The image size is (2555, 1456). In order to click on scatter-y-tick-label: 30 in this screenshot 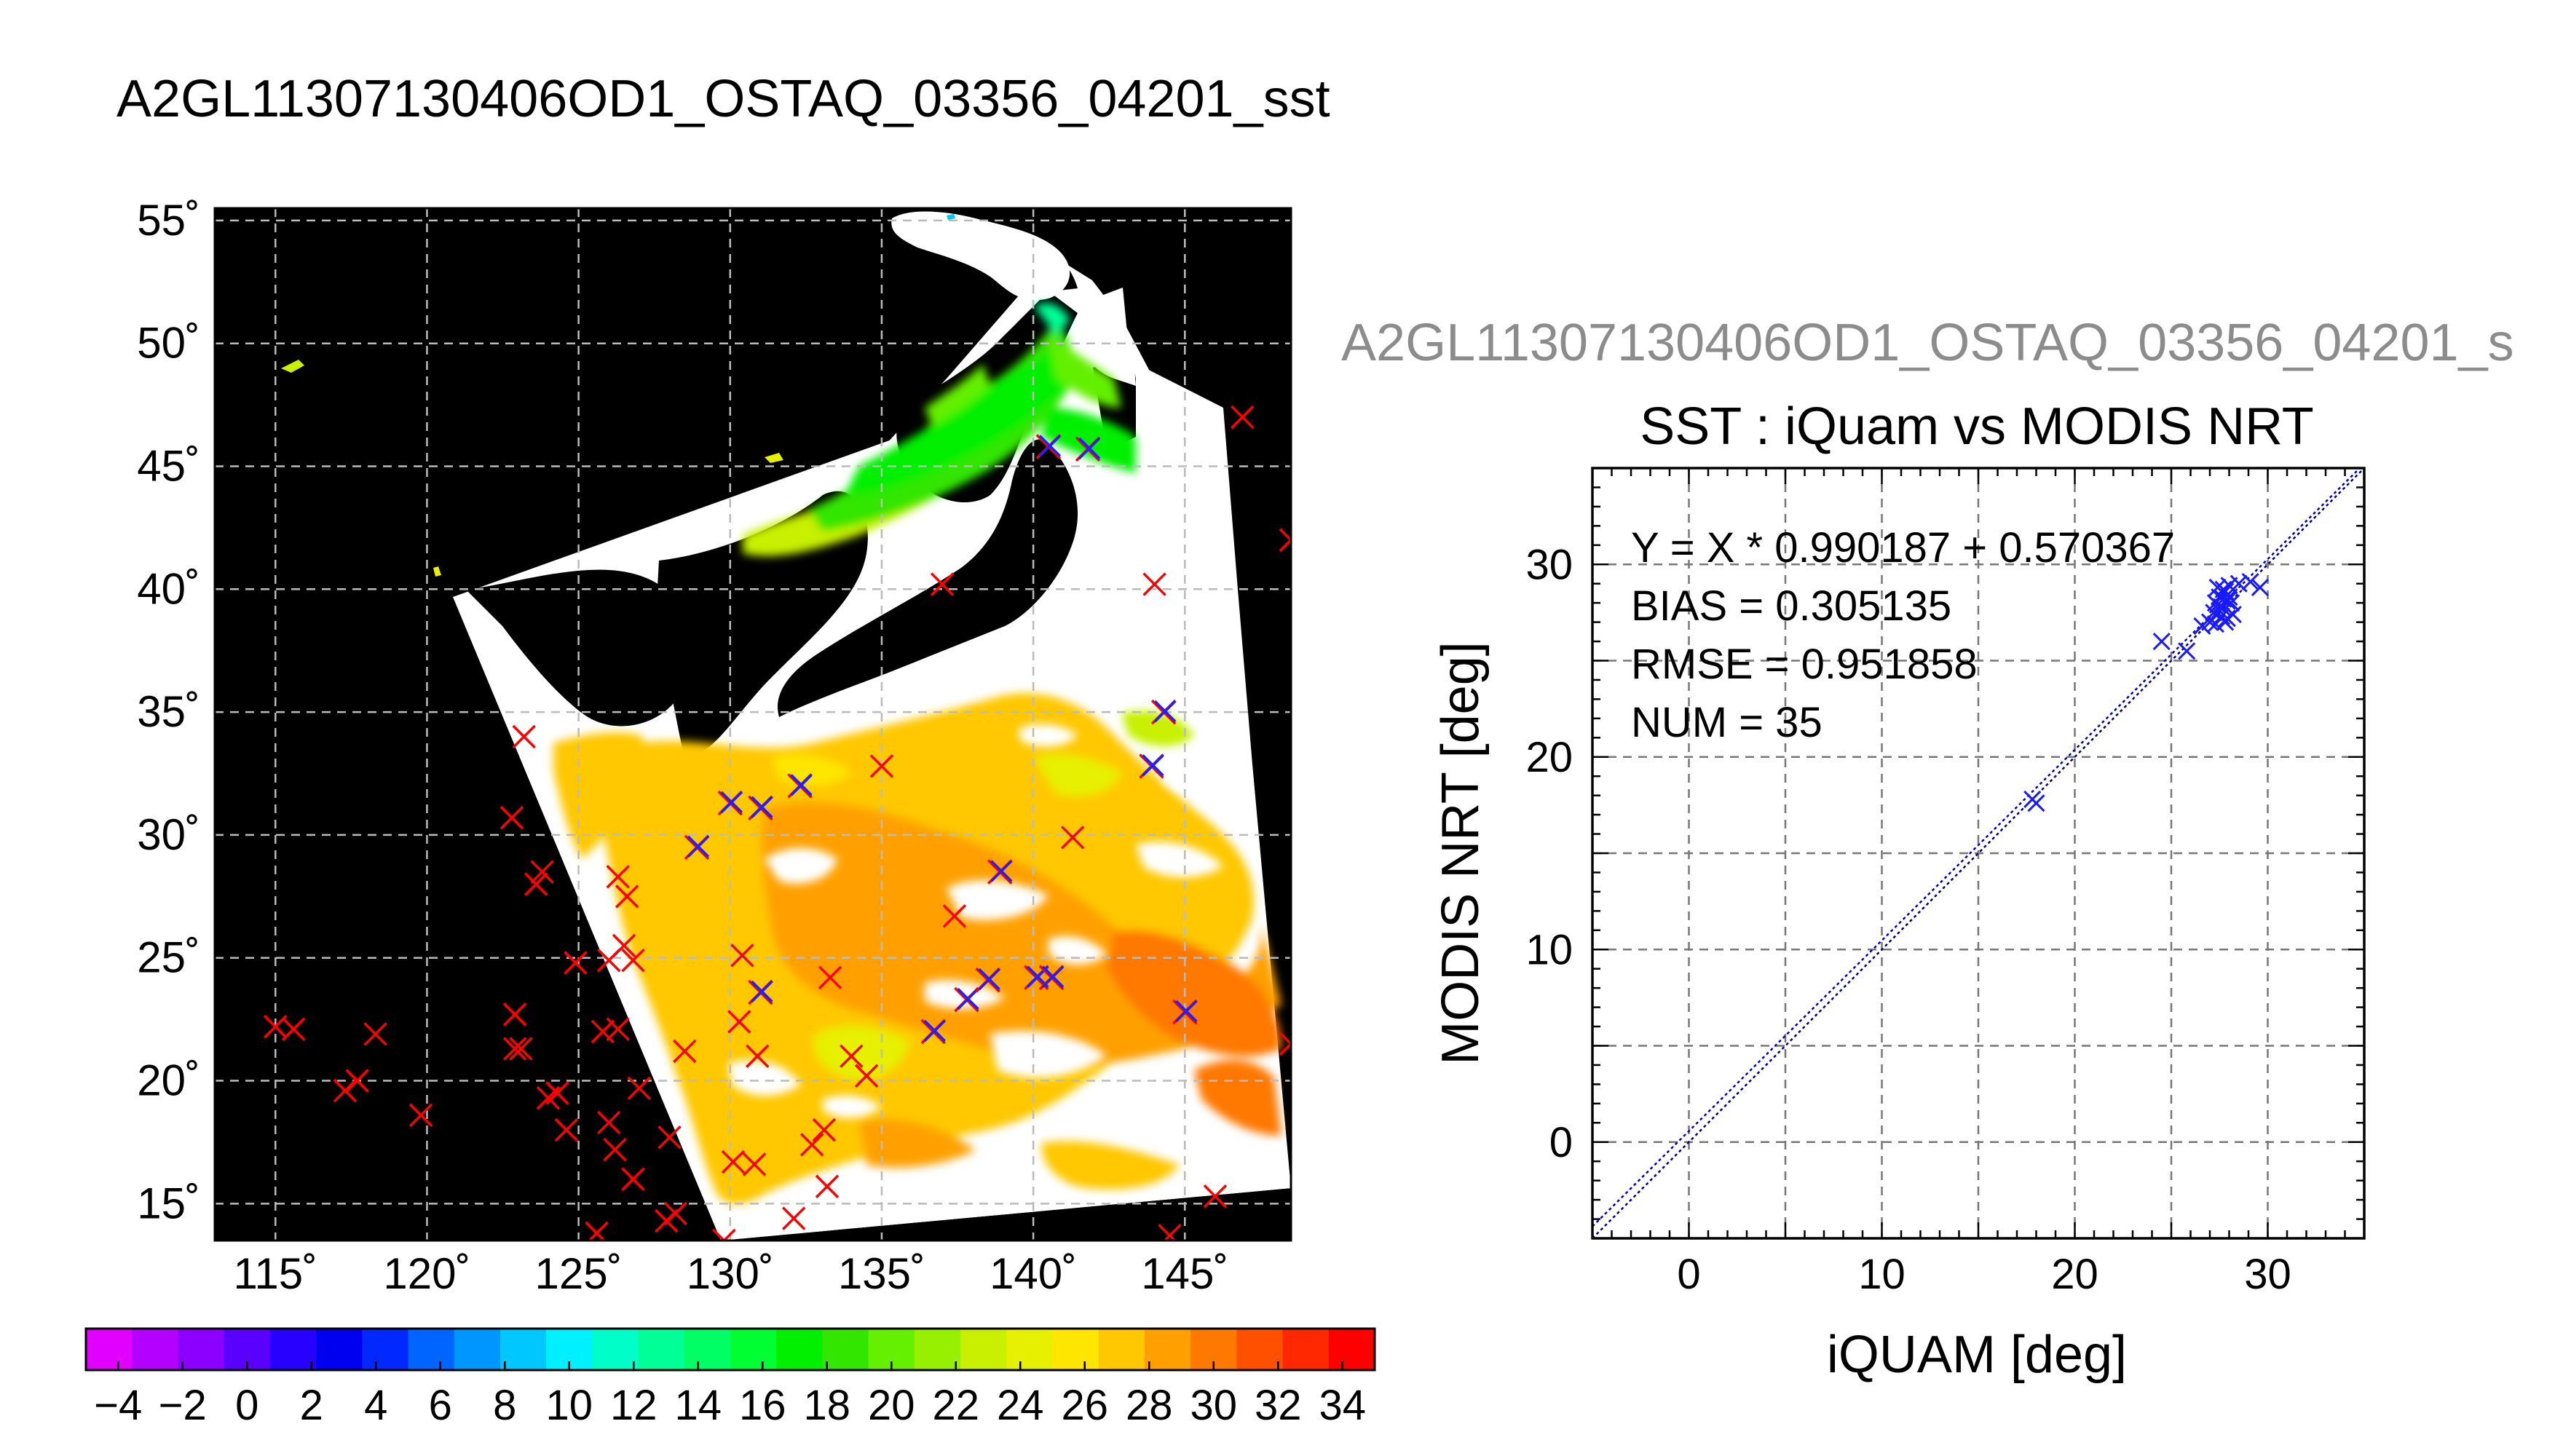, I will do `click(1549, 564)`.